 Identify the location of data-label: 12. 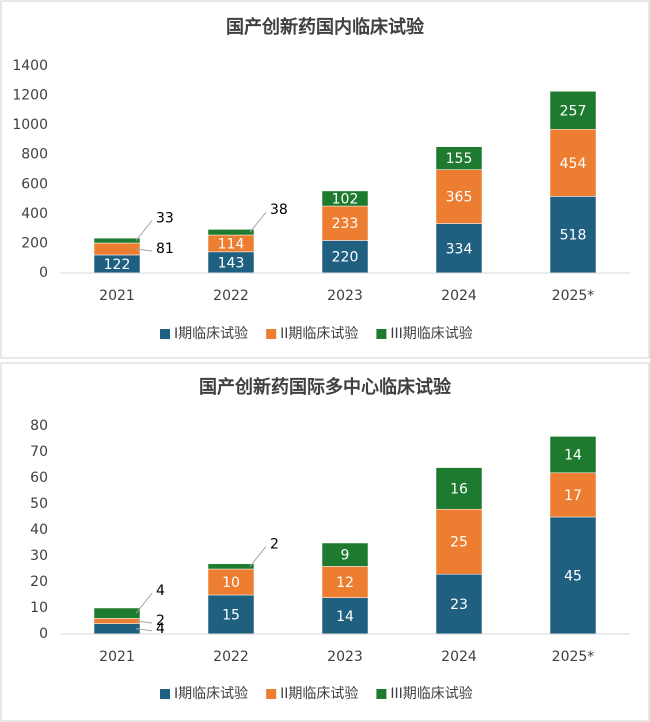
(345, 583).